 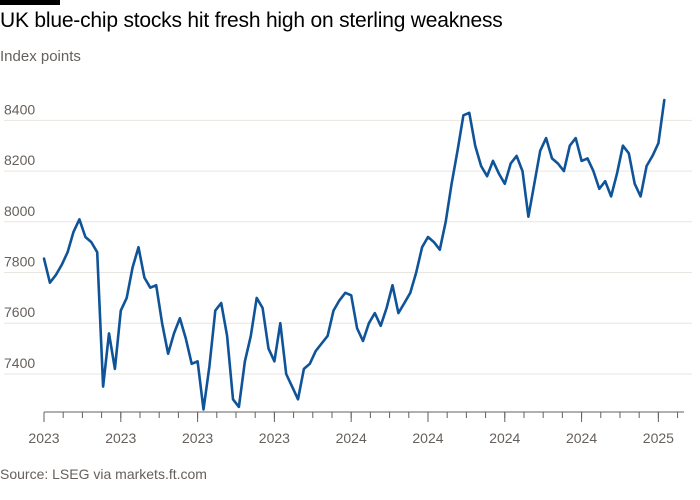 I want to click on chart-subtitle: Index points, so click(x=40, y=56).